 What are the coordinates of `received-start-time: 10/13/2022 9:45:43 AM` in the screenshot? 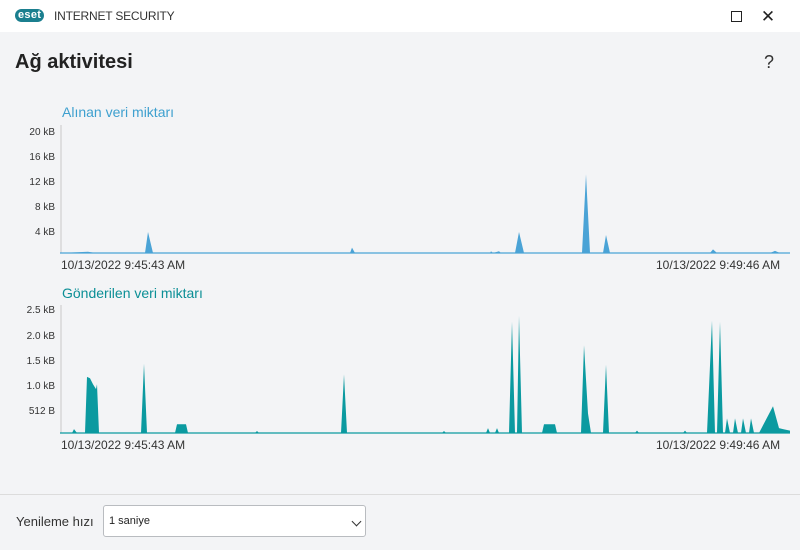 It's located at (123, 265).